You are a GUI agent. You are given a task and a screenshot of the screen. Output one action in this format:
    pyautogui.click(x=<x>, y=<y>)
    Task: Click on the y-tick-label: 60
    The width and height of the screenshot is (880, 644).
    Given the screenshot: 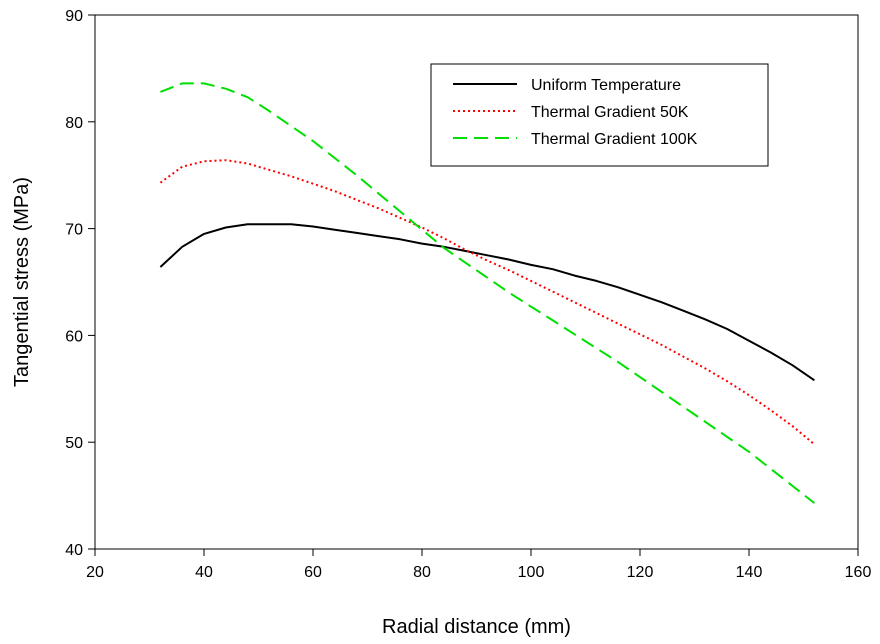 What is the action you would take?
    pyautogui.click(x=74, y=336)
    